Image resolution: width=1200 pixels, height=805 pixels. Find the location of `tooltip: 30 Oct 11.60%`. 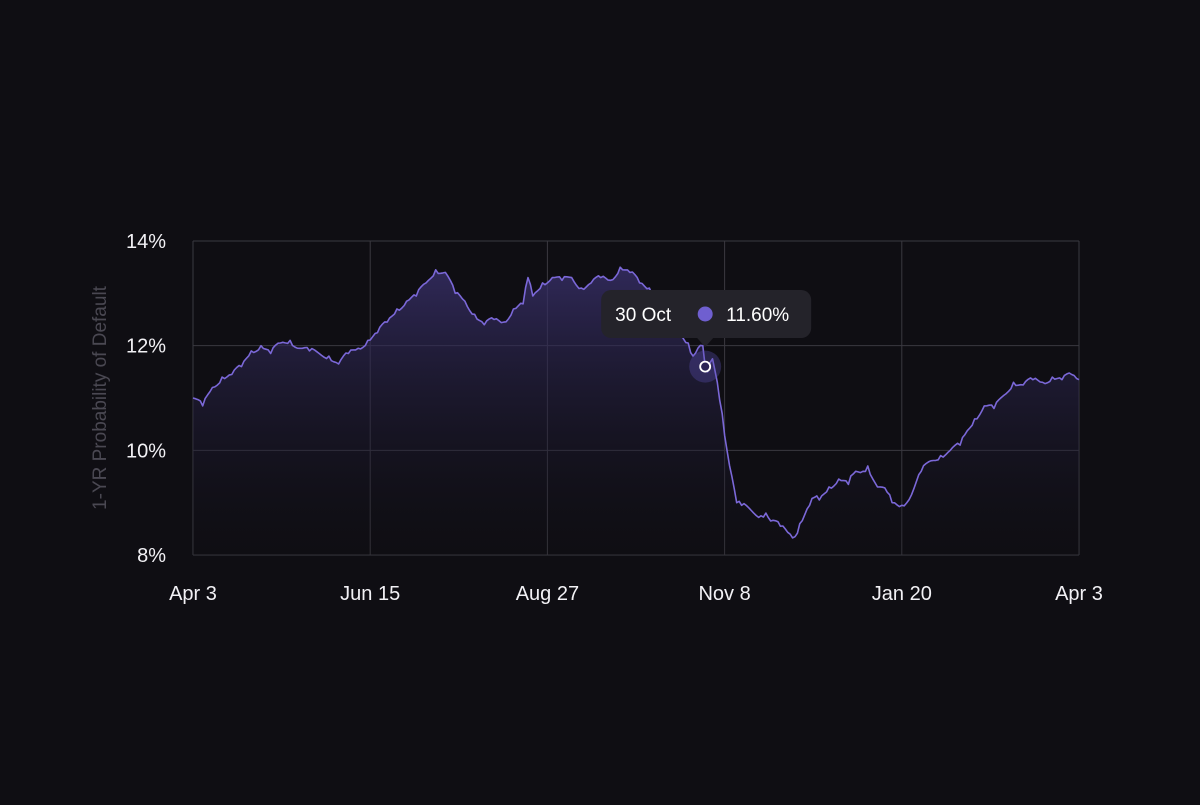

tooltip: 30 Oct 11.60% is located at coordinates (706, 336).